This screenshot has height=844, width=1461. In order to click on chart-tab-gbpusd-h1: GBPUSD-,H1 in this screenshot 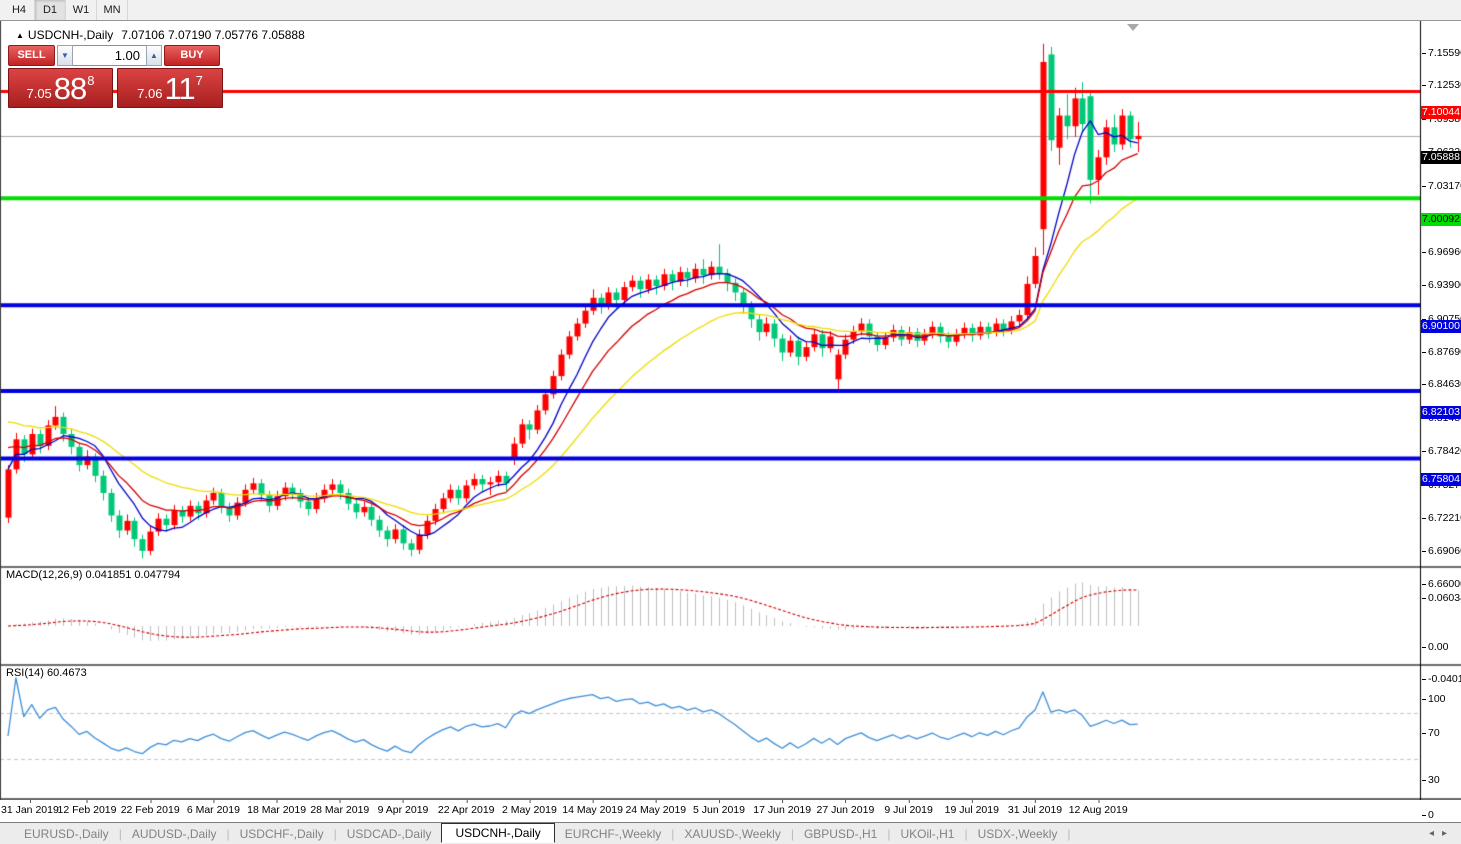, I will do `click(840, 833)`.